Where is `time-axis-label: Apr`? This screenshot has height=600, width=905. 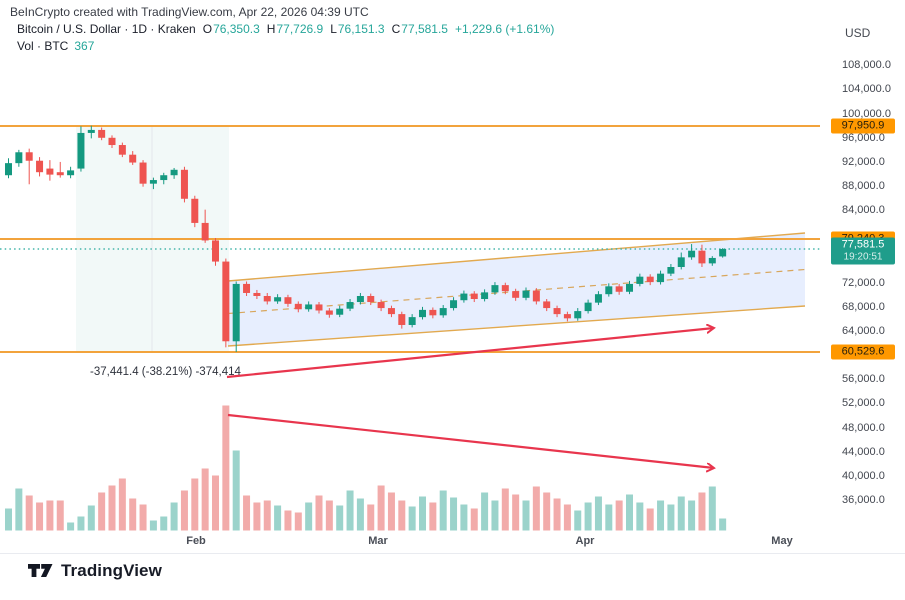 time-axis-label: Apr is located at coordinates (585, 541).